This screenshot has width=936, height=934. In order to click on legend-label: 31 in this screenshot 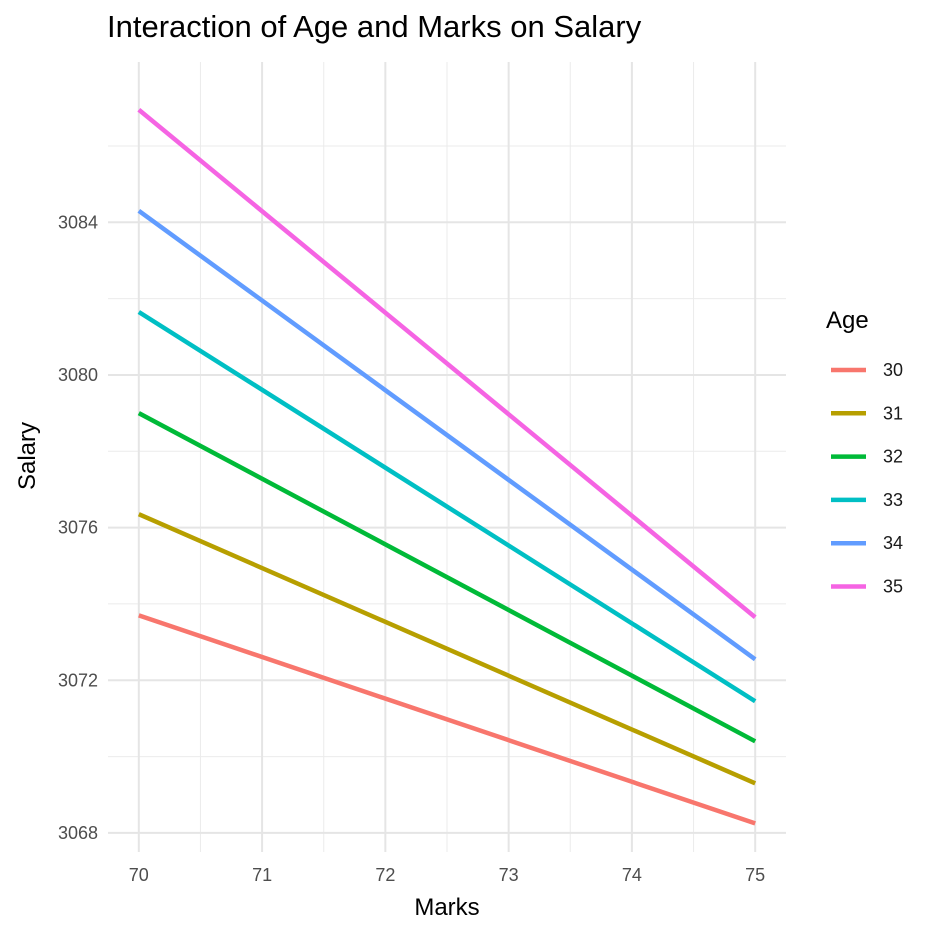, I will do `click(893, 413)`.